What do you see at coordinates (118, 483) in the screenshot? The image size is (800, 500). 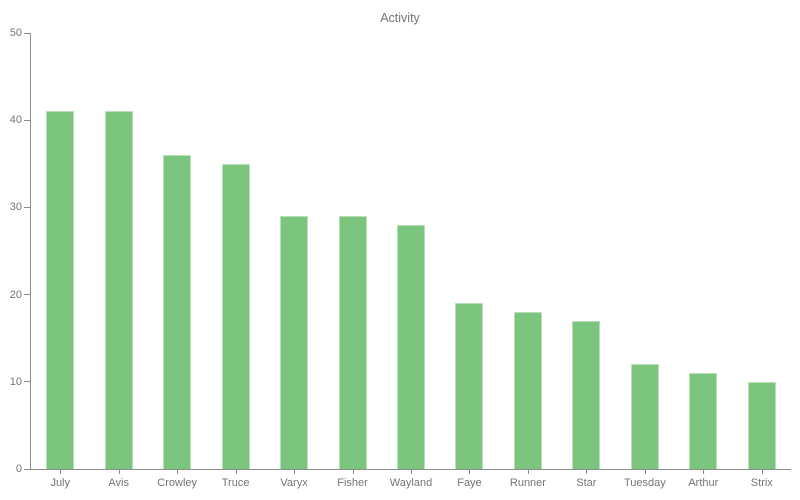 I see `x-axis-tick-label: Avis` at bounding box center [118, 483].